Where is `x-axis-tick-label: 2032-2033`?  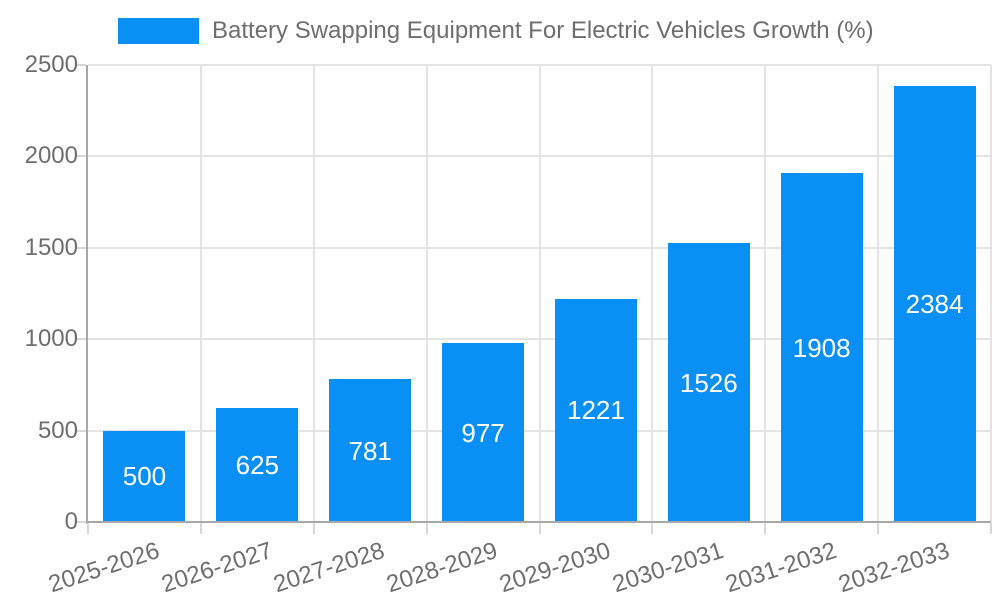
x-axis-tick-label: 2032-2033 is located at coordinates (894, 568).